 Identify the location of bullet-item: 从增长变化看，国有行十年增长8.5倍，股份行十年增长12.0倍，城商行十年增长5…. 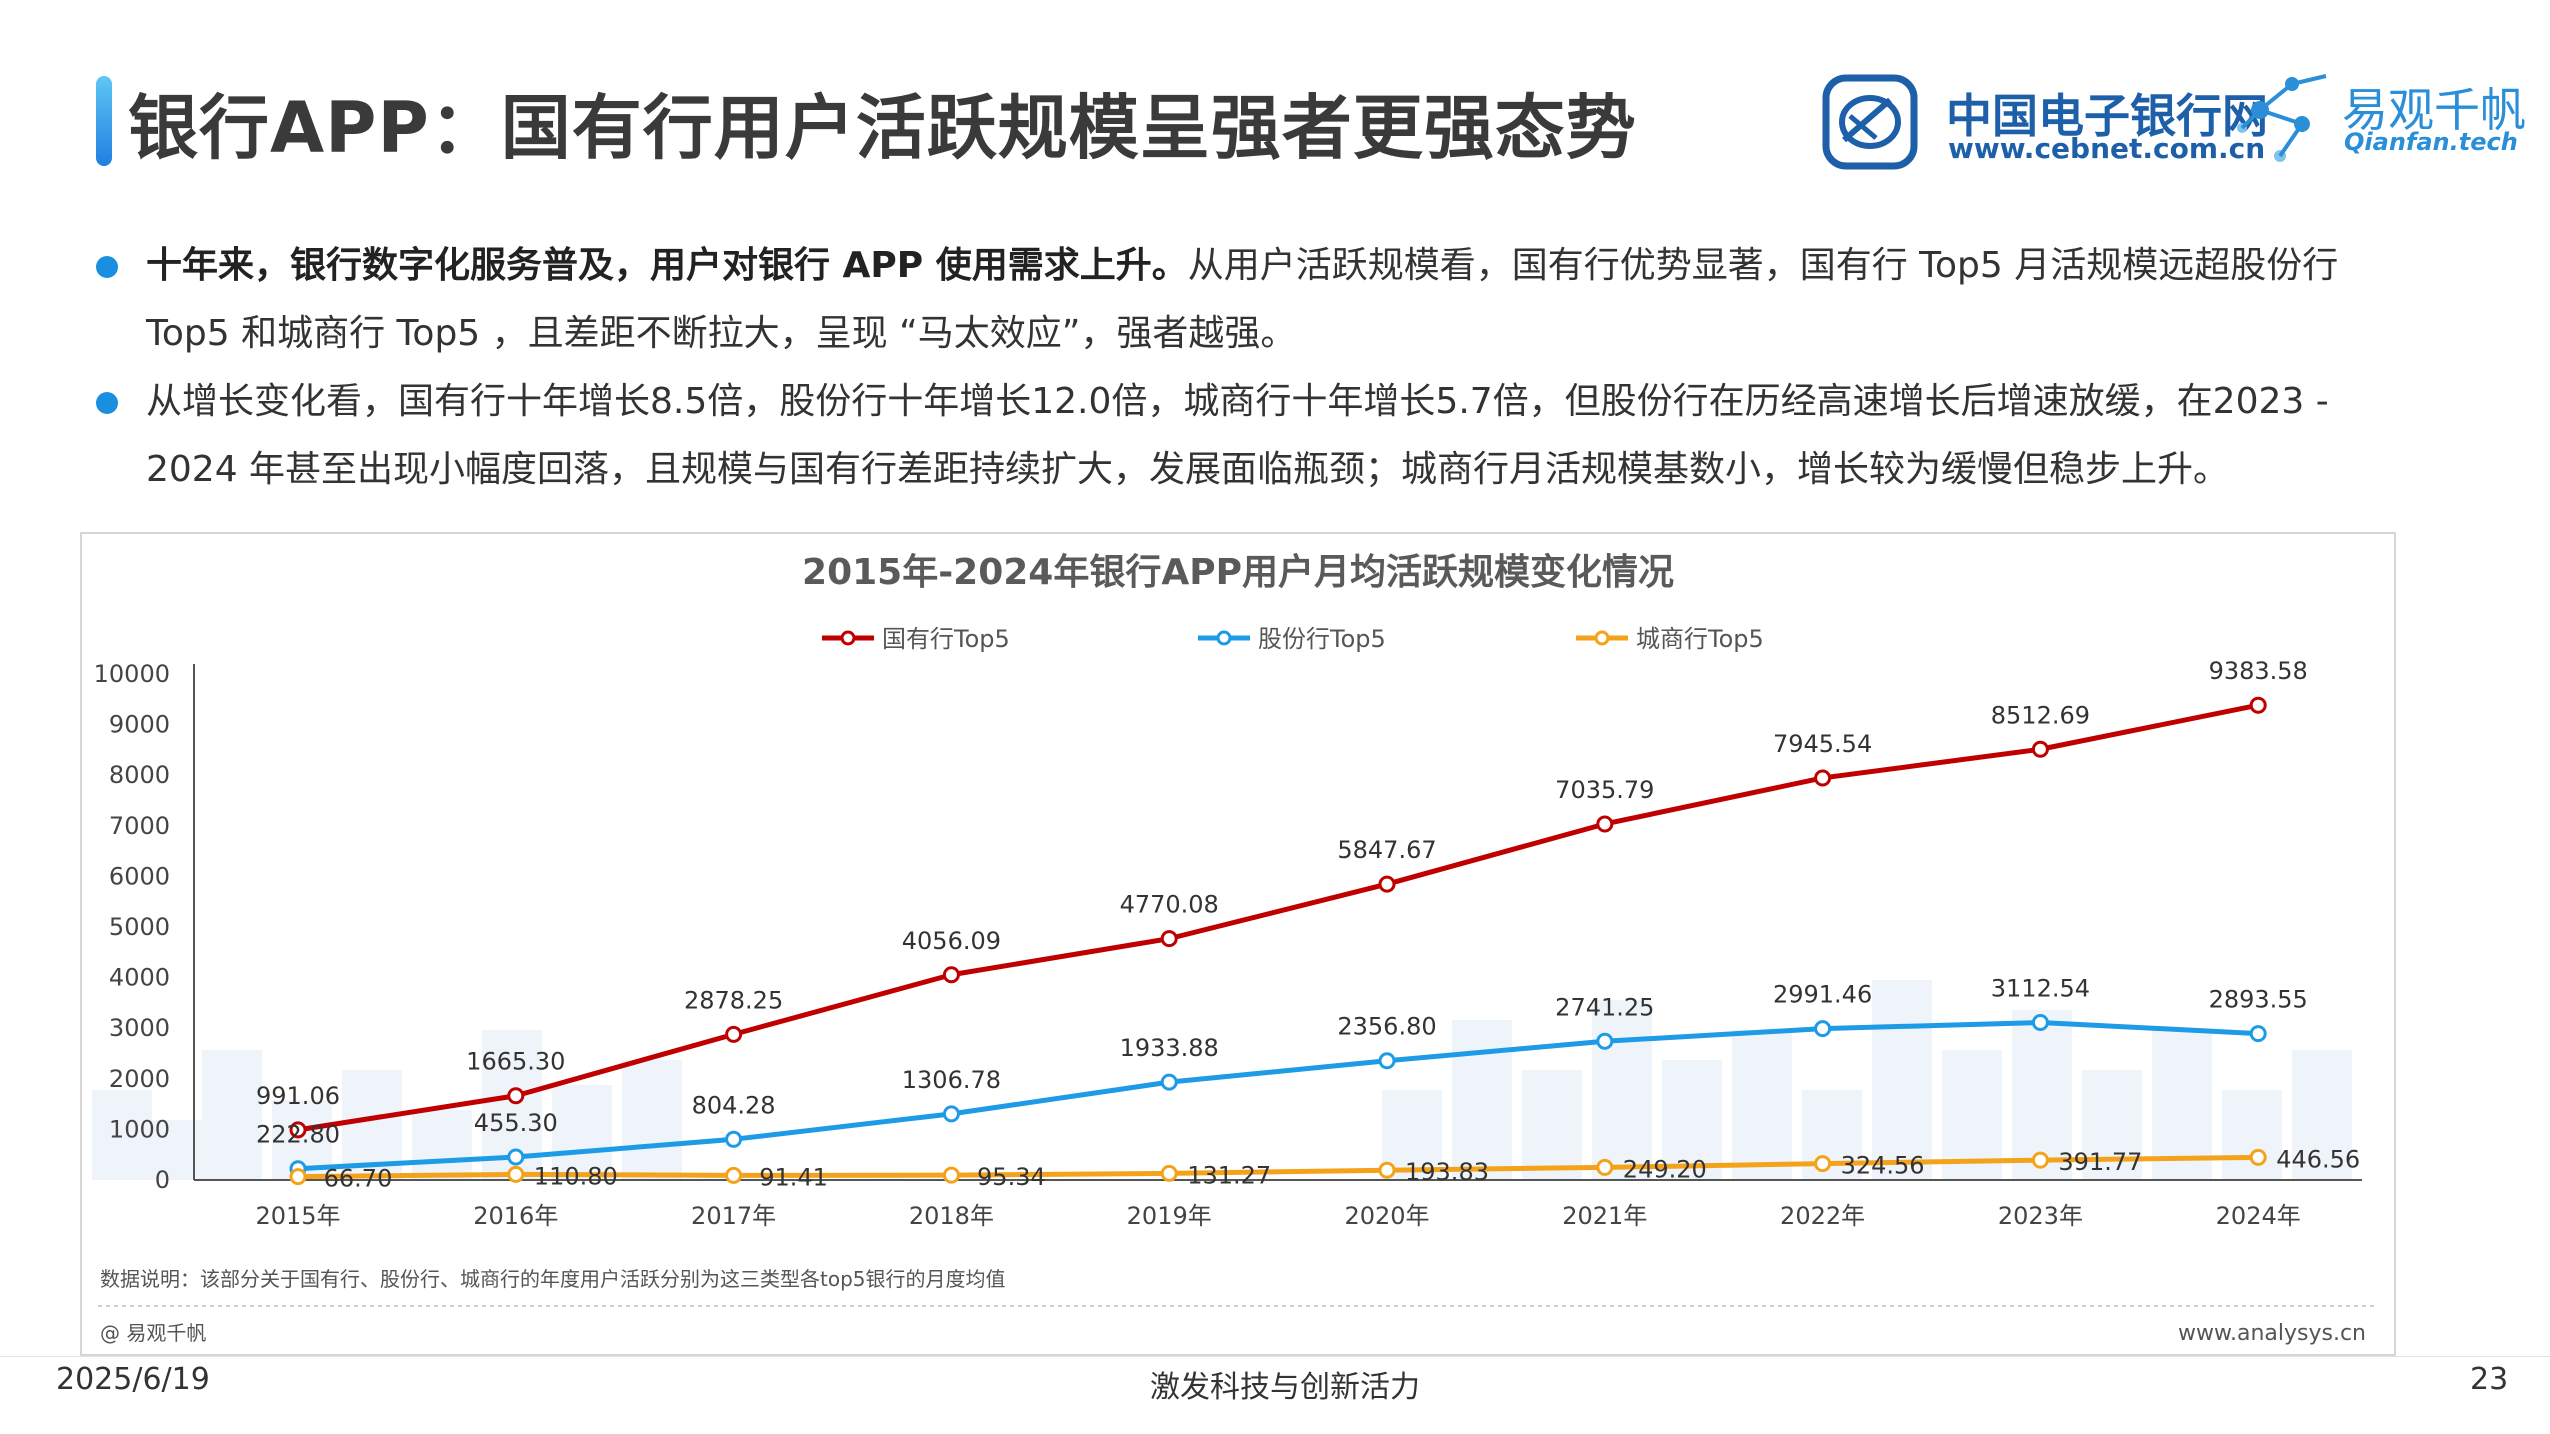
(1256, 436).